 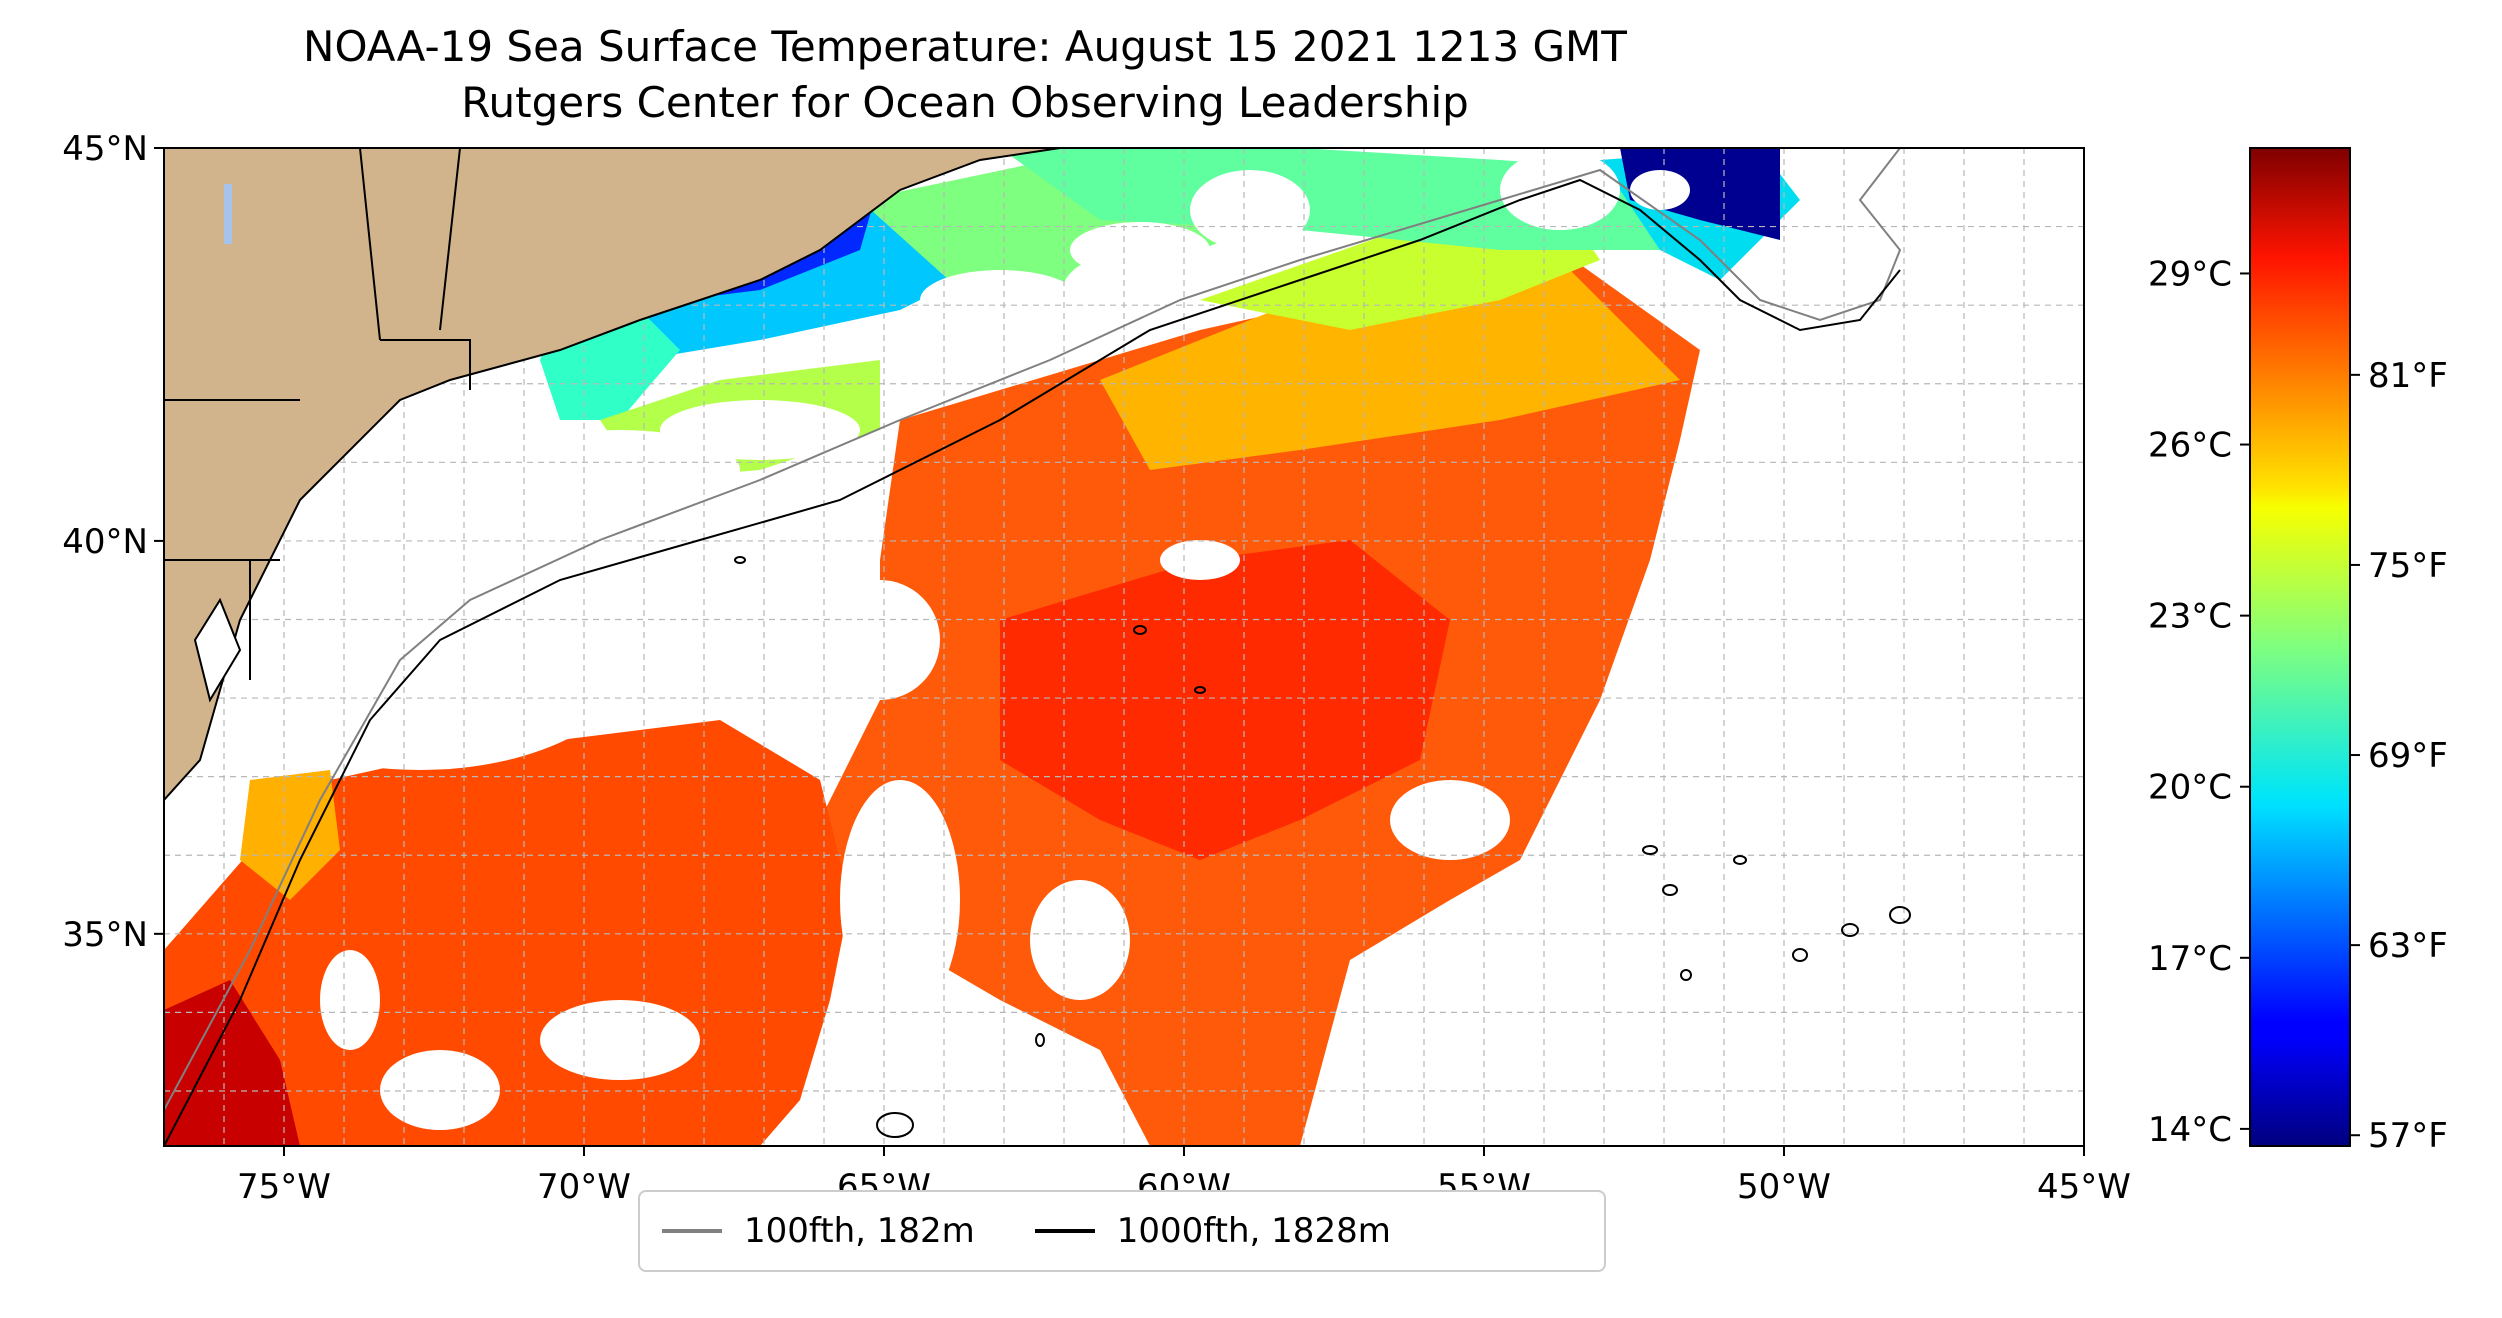 What do you see at coordinates (1064, 1231) in the screenshot?
I see `legend-swatch-1000fth` at bounding box center [1064, 1231].